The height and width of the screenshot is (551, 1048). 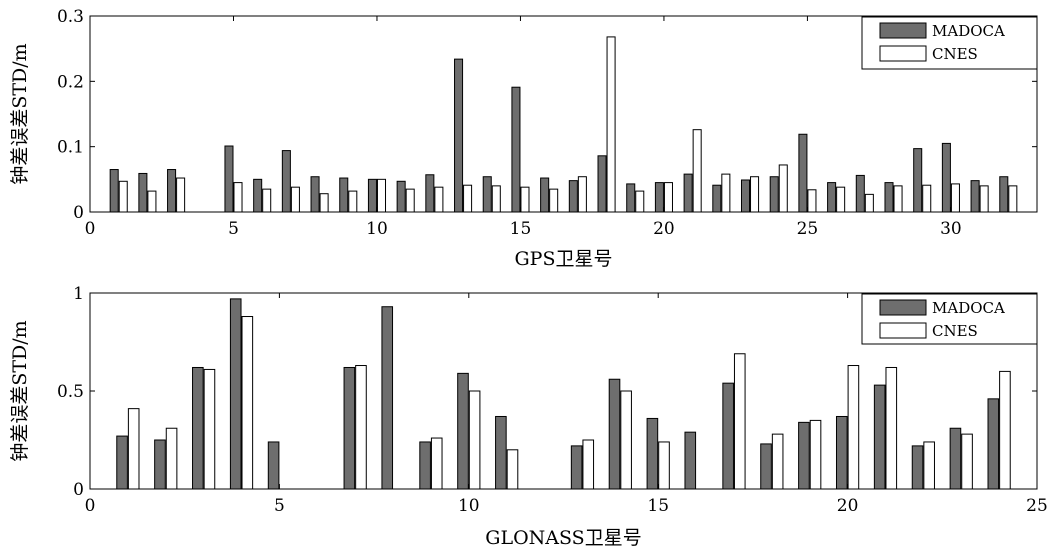 What do you see at coordinates (563, 538) in the screenshot?
I see `glonass-x-axis-label: GLONASS卫星号` at bounding box center [563, 538].